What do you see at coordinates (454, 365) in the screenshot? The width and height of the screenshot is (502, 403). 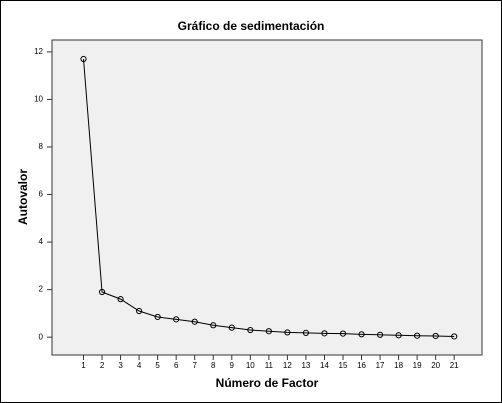 I see `x-tick-label: 21` at bounding box center [454, 365].